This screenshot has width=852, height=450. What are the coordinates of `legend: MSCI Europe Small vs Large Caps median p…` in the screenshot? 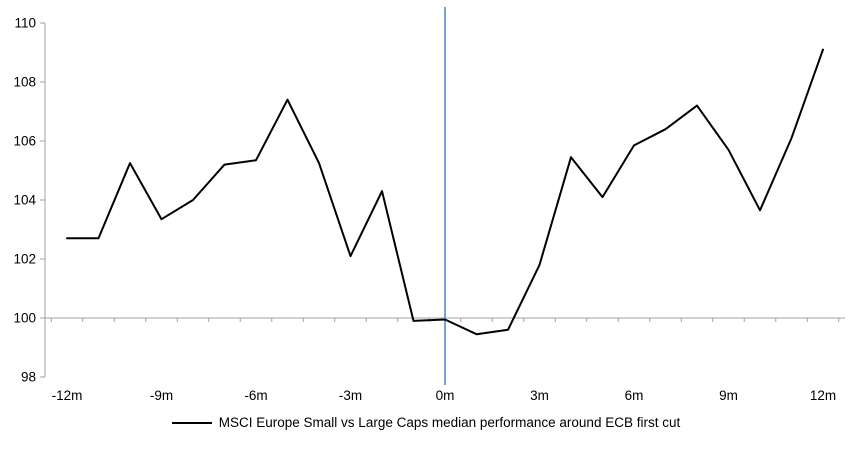 It's located at (426, 422).